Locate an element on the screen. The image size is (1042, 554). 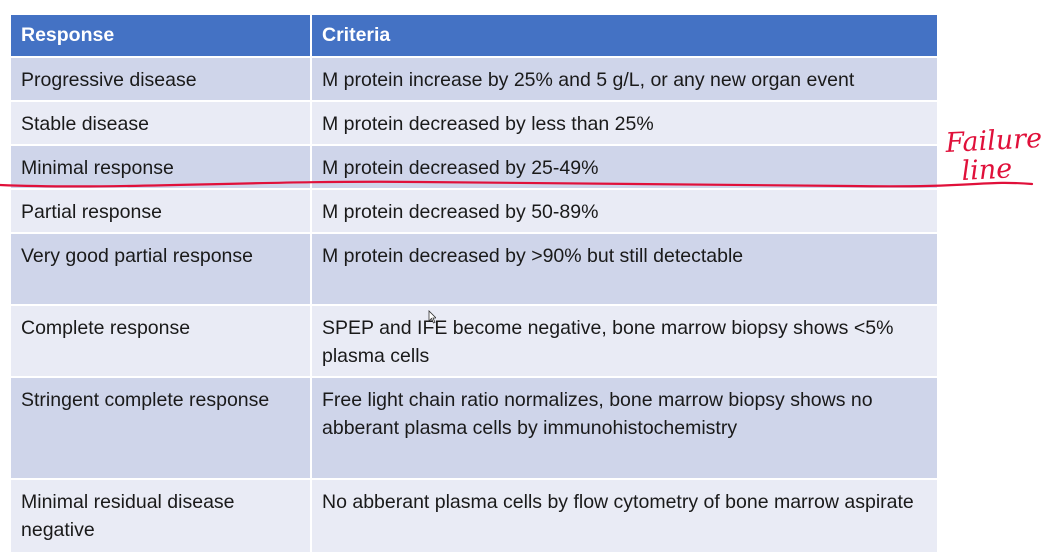
text-cursor-icon is located at coordinates (432, 317).